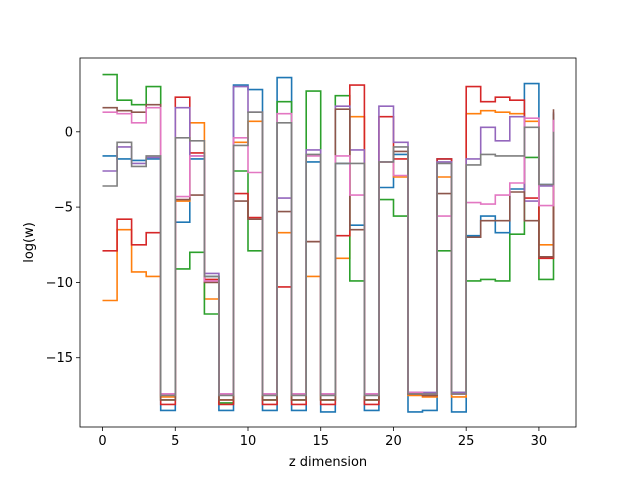  Describe the element at coordinates (59, 358) in the screenshot. I see `y-tick-label: −15` at that location.